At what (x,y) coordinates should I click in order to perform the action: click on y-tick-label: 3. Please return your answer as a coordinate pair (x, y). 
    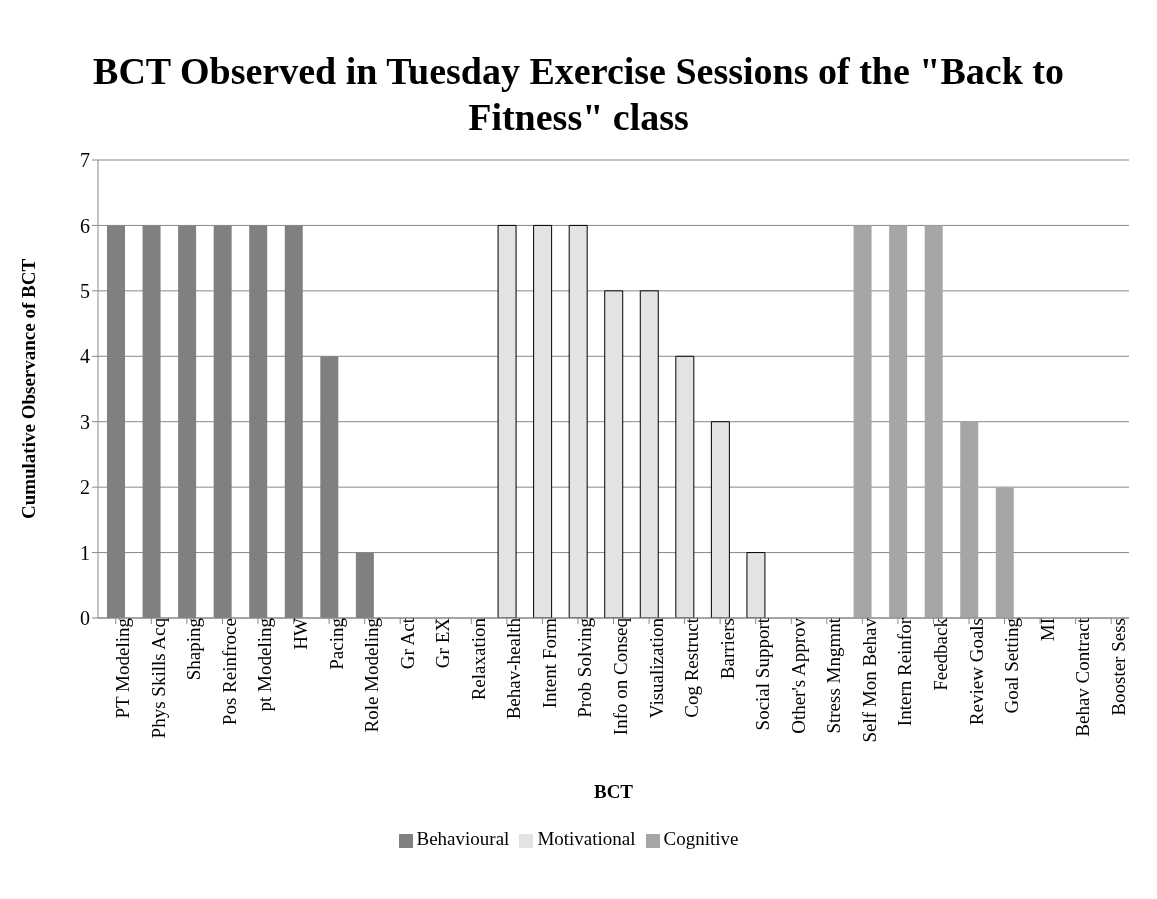
    Looking at the image, I should click on (85, 421).